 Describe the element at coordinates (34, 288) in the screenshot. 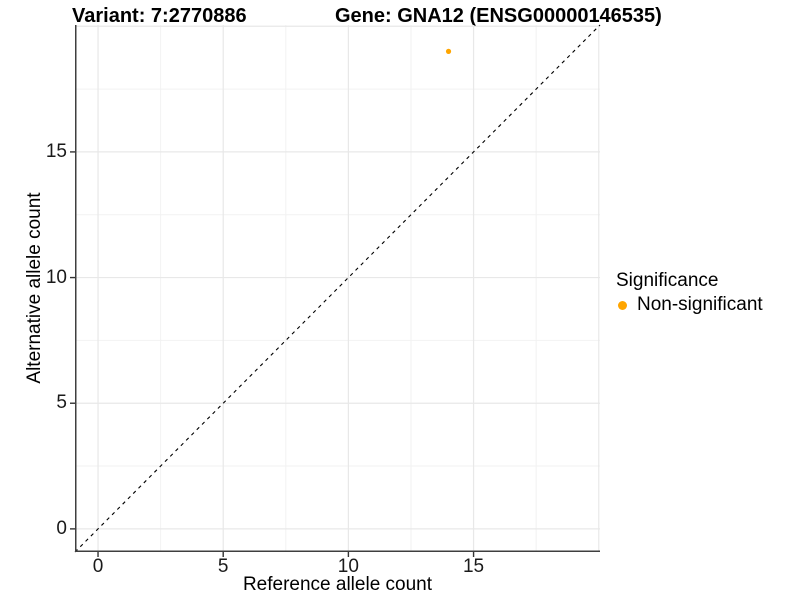

I see `y-axis-title: Alternative allele count` at that location.